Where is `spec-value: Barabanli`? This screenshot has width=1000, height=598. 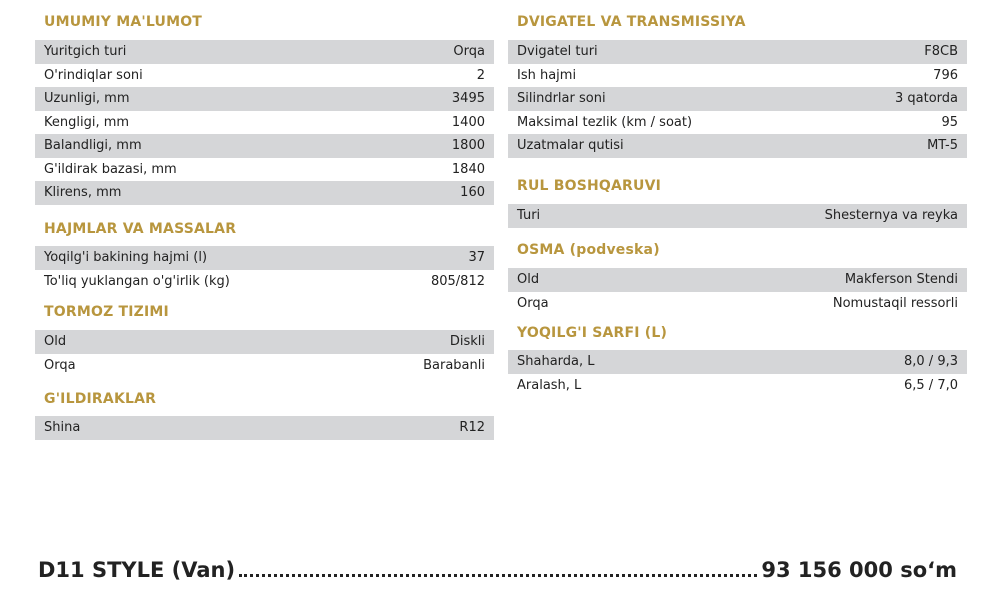 spec-value: Barabanli is located at coordinates (454, 365).